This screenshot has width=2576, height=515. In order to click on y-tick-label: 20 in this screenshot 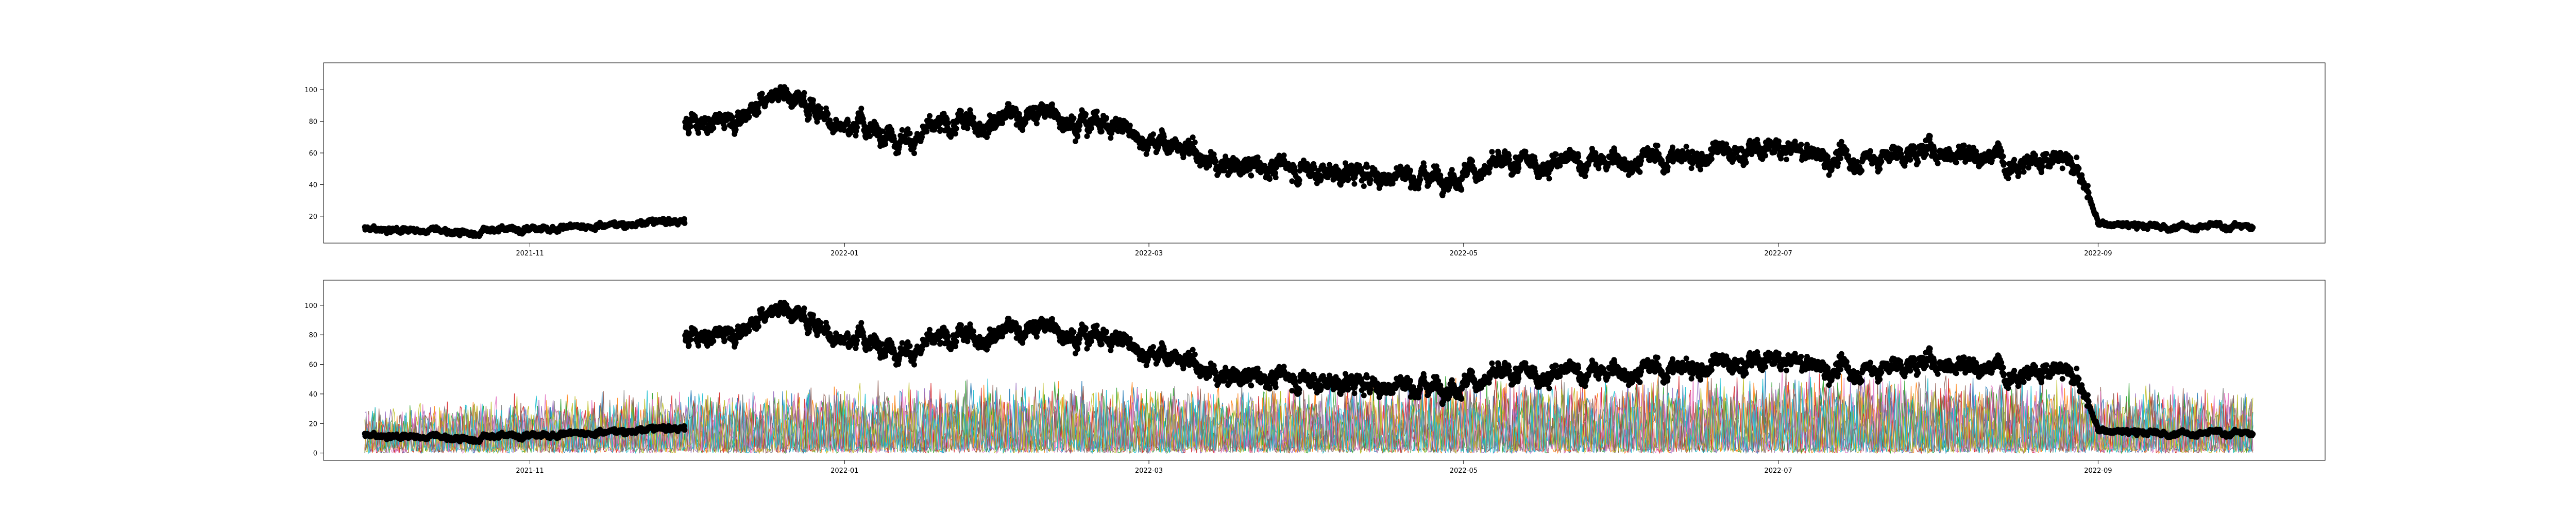, I will do `click(313, 217)`.